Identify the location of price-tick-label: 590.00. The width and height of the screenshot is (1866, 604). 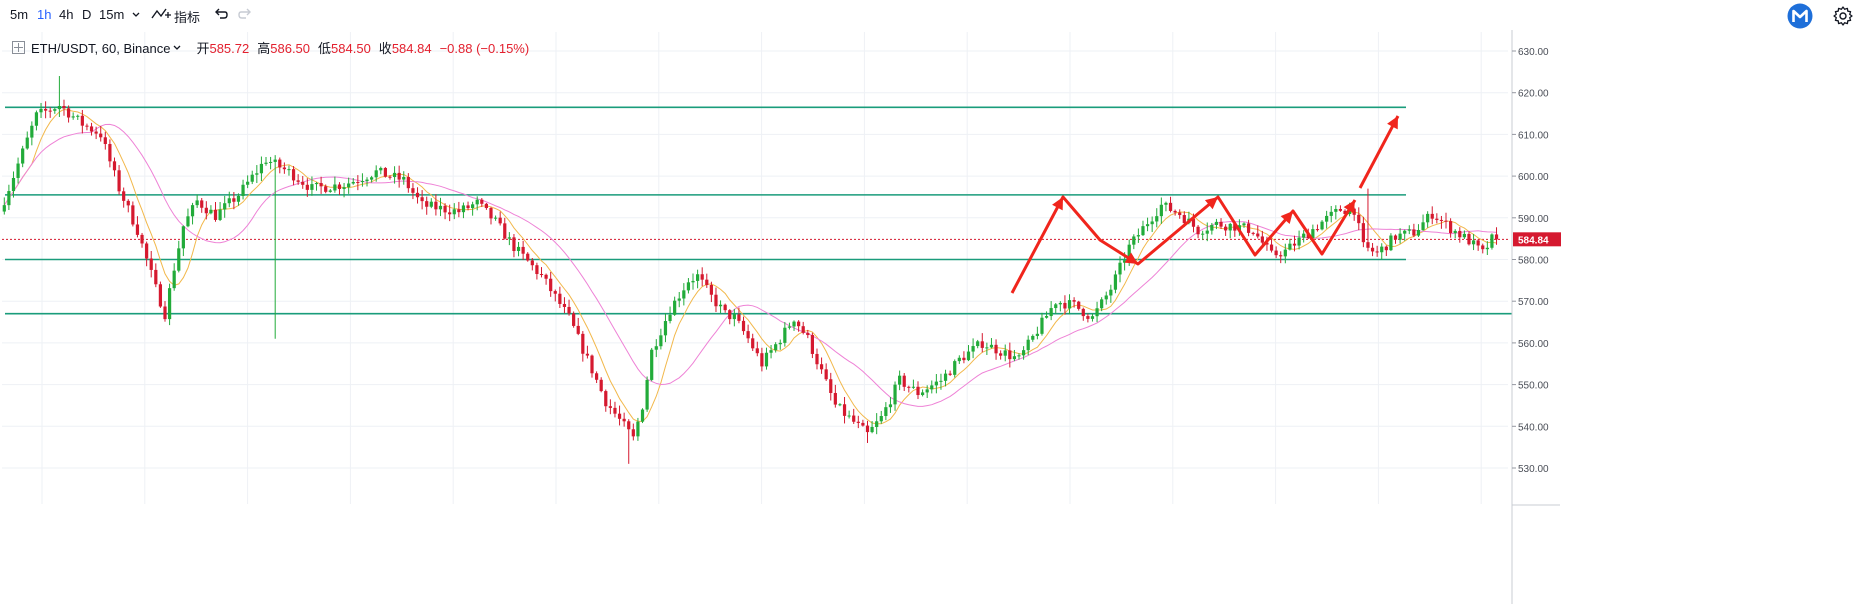
(1533, 219).